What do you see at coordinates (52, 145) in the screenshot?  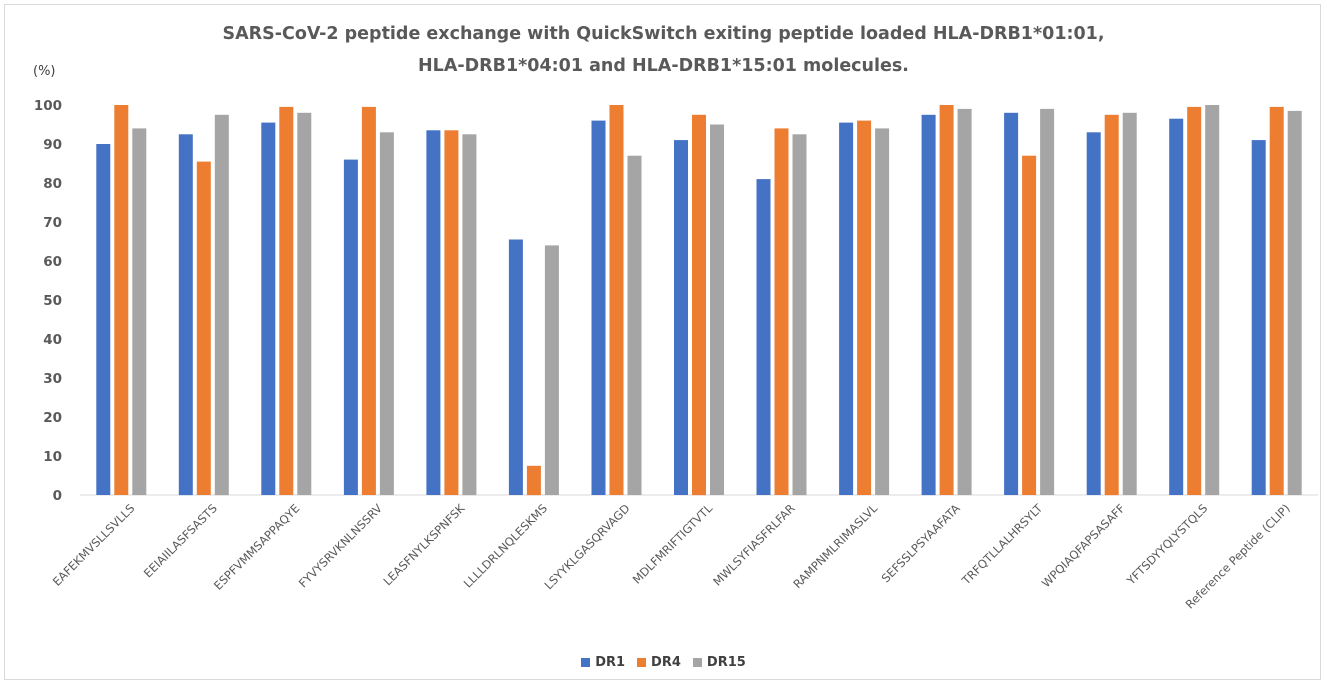 I see `y-tick-label: 90` at bounding box center [52, 145].